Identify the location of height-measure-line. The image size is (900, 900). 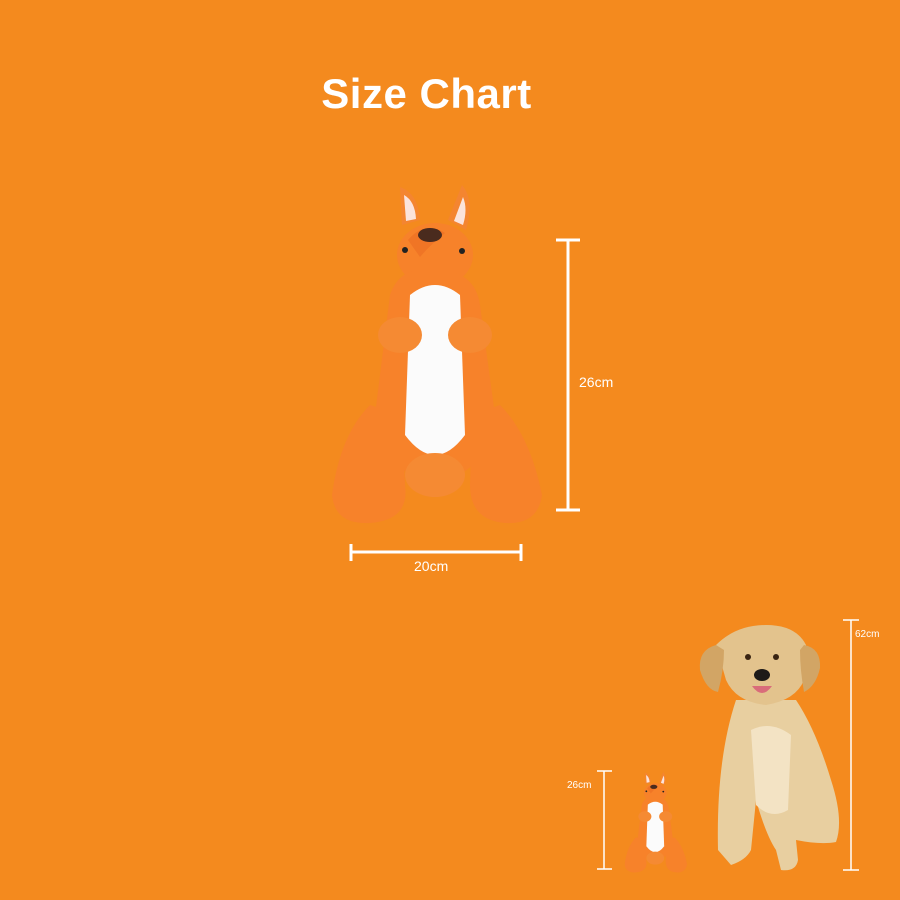
(568, 375).